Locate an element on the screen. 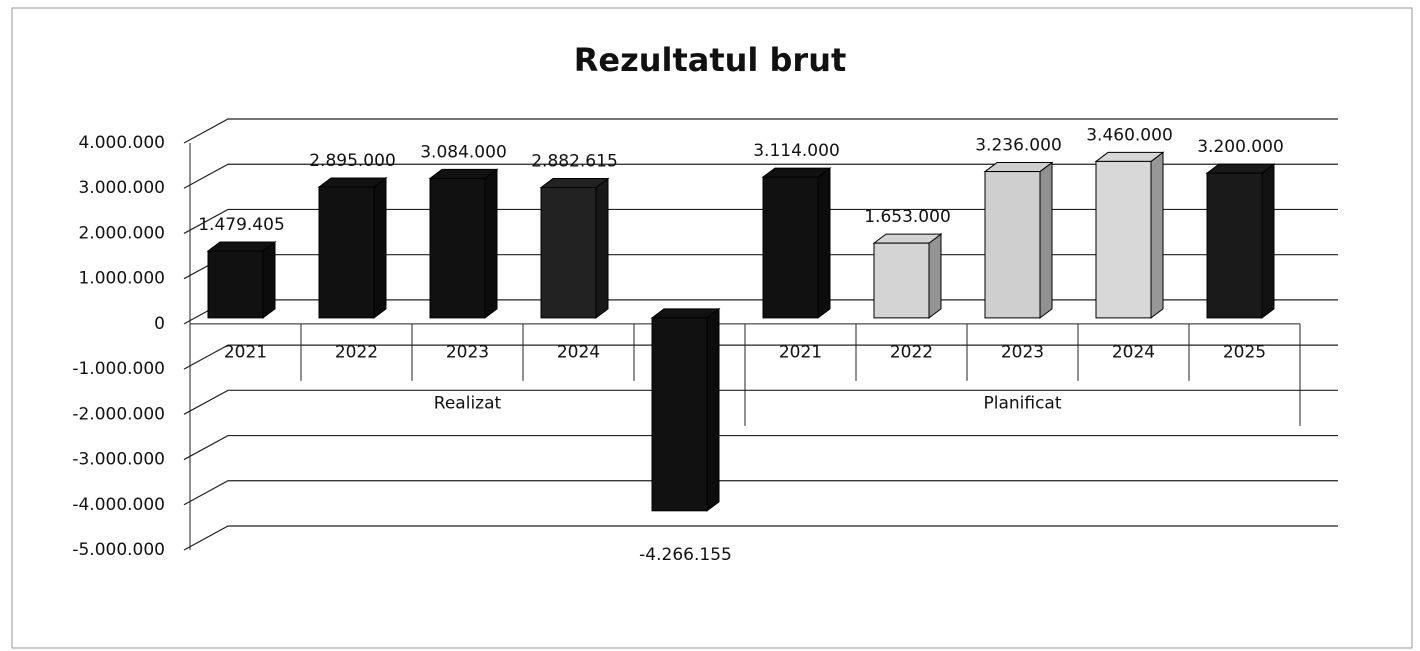  value-label: 3.200.000 is located at coordinates (1240, 147).